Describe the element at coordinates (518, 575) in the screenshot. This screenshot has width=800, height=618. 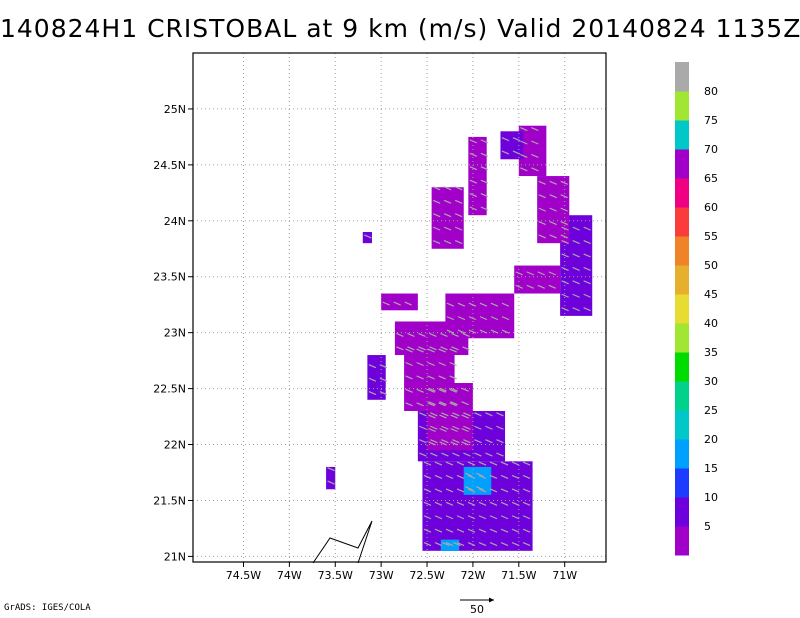
I see `x-tick-label: 71.5W` at that location.